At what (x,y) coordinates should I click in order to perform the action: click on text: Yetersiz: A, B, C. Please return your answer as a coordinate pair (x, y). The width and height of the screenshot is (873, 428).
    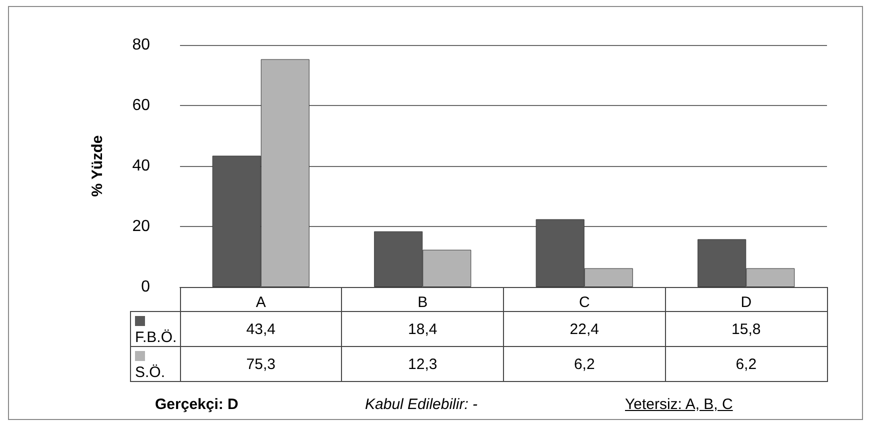
    Looking at the image, I should click on (679, 404).